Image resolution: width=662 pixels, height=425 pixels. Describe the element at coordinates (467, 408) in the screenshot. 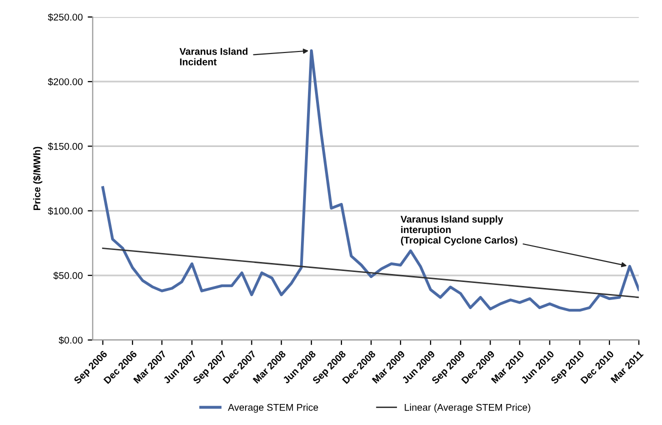

I see `legend-label: Linear (Average STEM Price)` at that location.